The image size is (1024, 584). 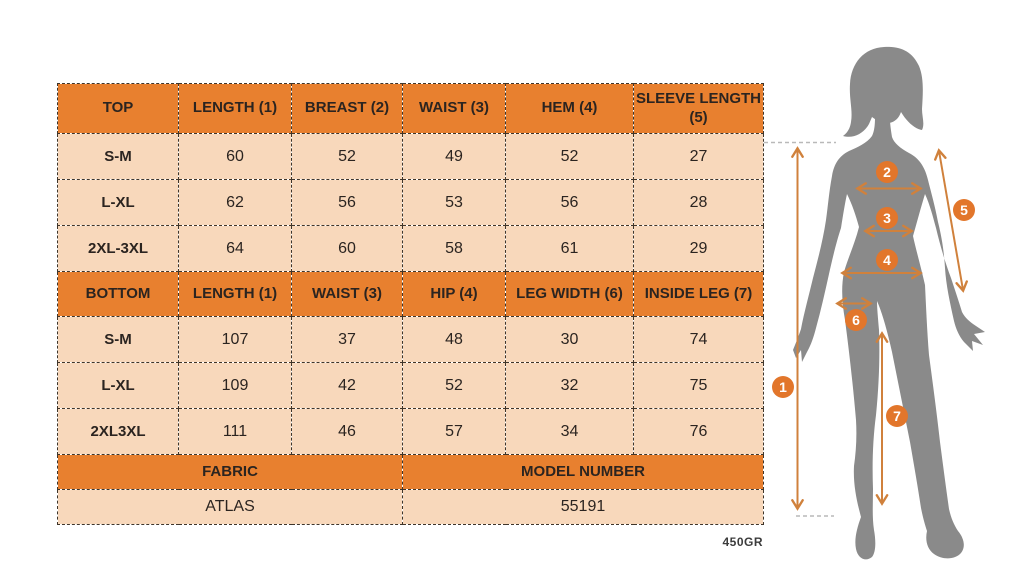 What do you see at coordinates (583, 507) in the screenshot?
I see `model-number-value: 55191` at bounding box center [583, 507].